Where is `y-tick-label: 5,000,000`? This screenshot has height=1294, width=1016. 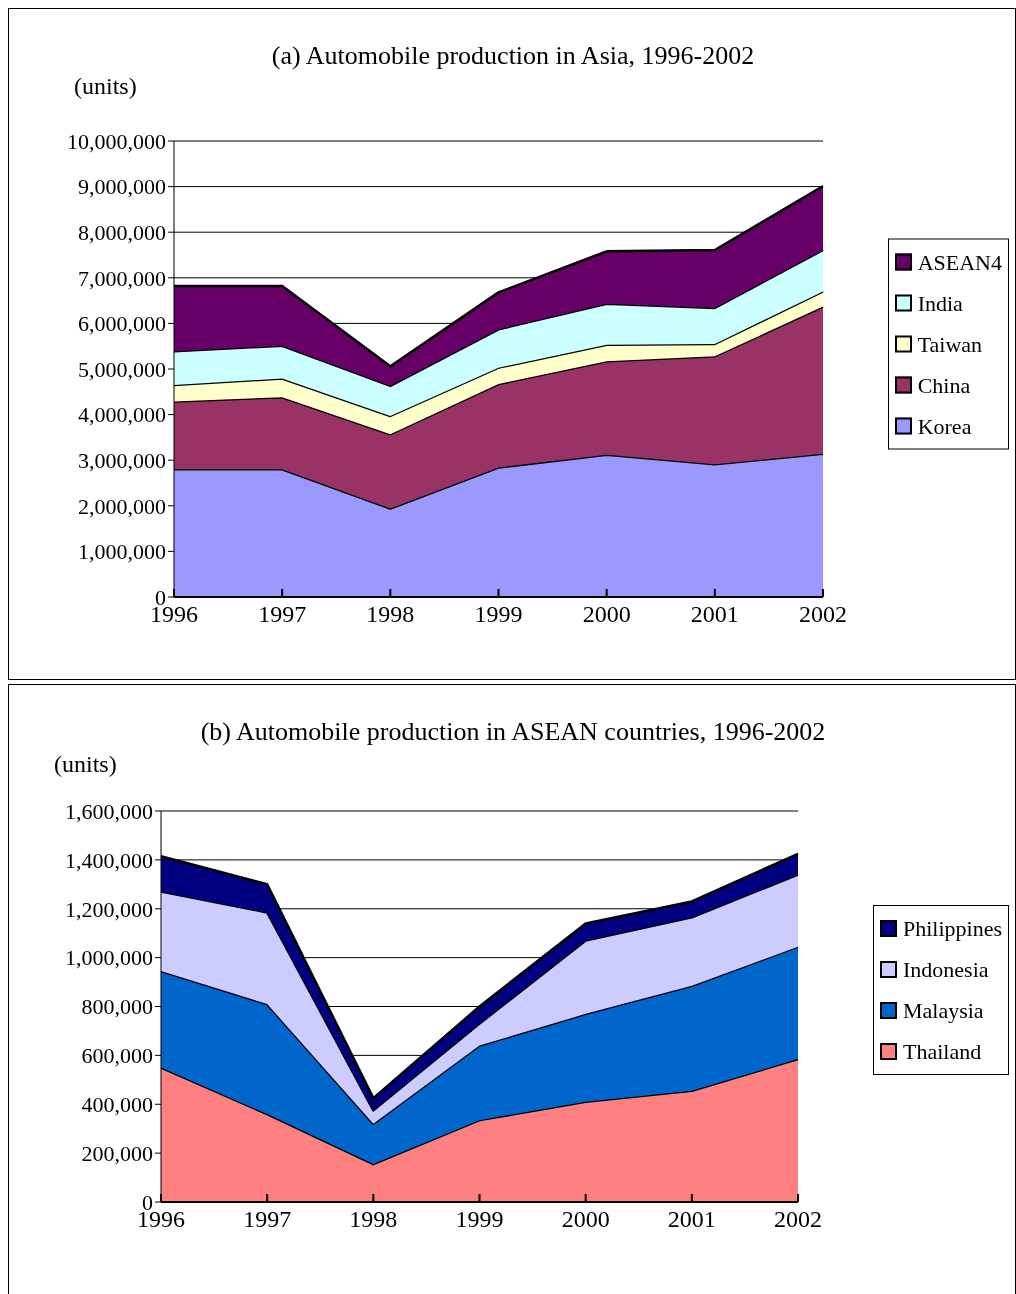
y-tick-label: 5,000,000 is located at coordinates (122, 369).